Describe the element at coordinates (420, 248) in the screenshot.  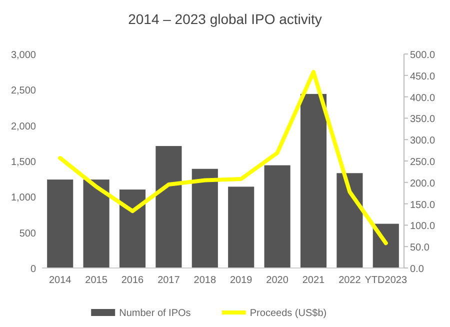
I see `y2-tick-label: 50.0` at that location.